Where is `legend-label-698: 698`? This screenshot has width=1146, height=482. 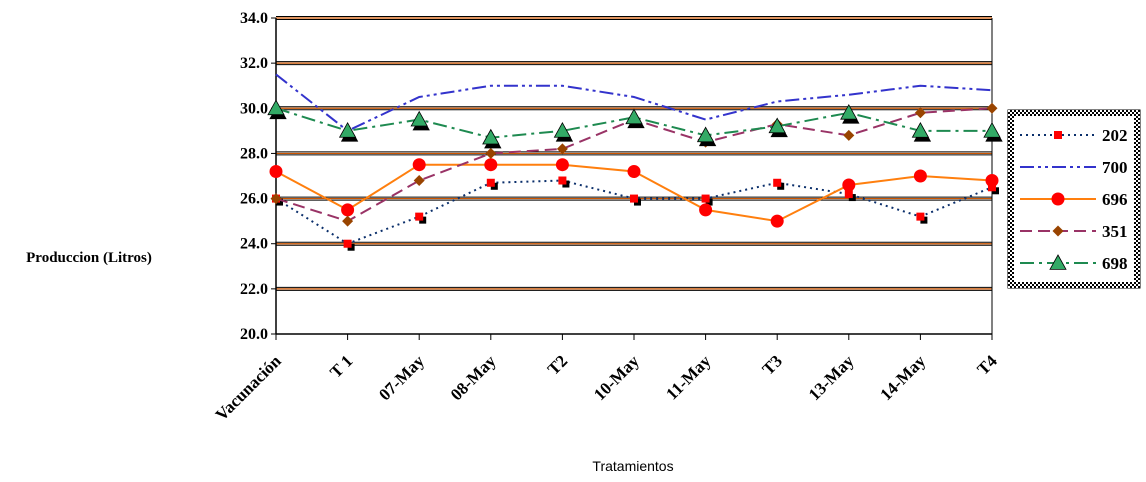 legend-label-698: 698 is located at coordinates (1115, 263).